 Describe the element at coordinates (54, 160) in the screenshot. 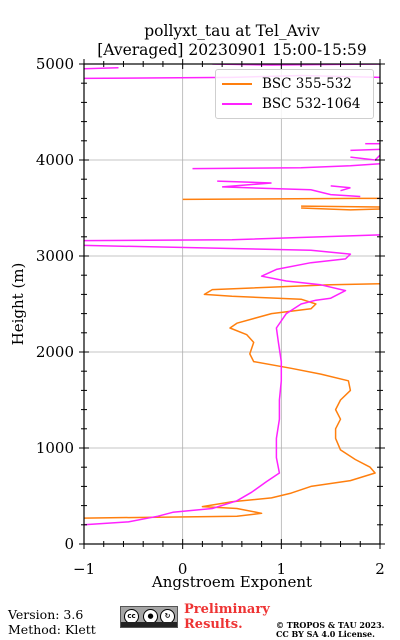

I see `y-tick-label: 4000` at that location.